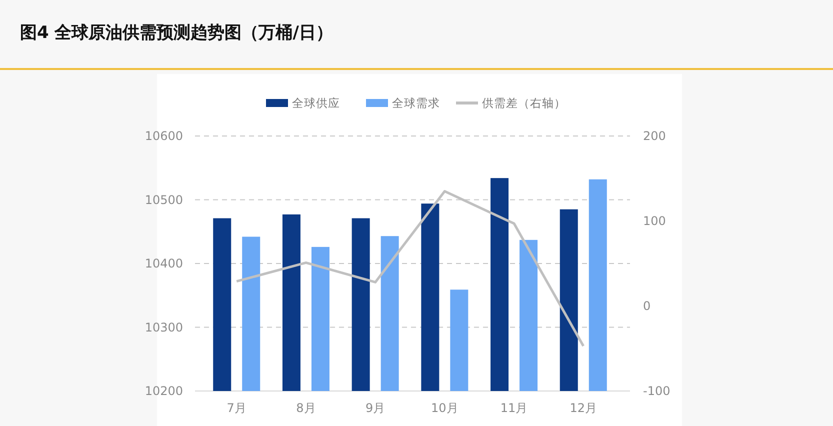 This screenshot has width=833, height=426. What do you see at coordinates (656, 391) in the screenshot?
I see `y2-tick-label: -100` at bounding box center [656, 391].